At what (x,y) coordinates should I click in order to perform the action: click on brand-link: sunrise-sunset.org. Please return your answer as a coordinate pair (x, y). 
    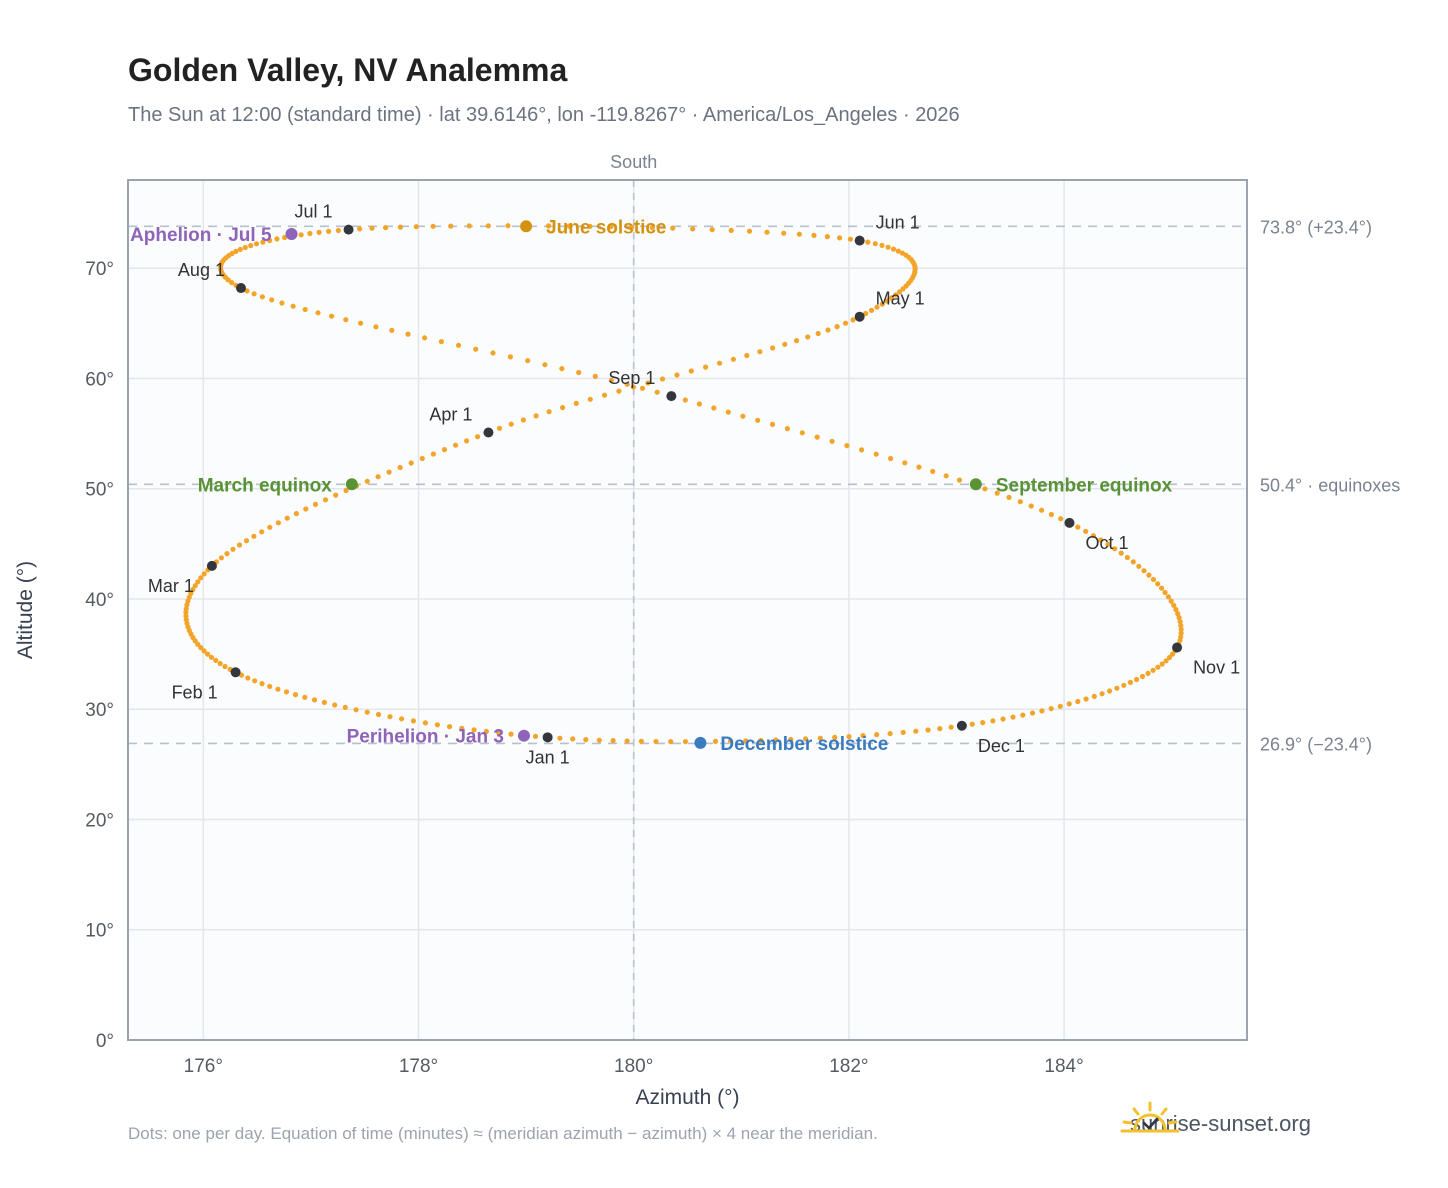
    Looking at the image, I should click on (1215, 1124).